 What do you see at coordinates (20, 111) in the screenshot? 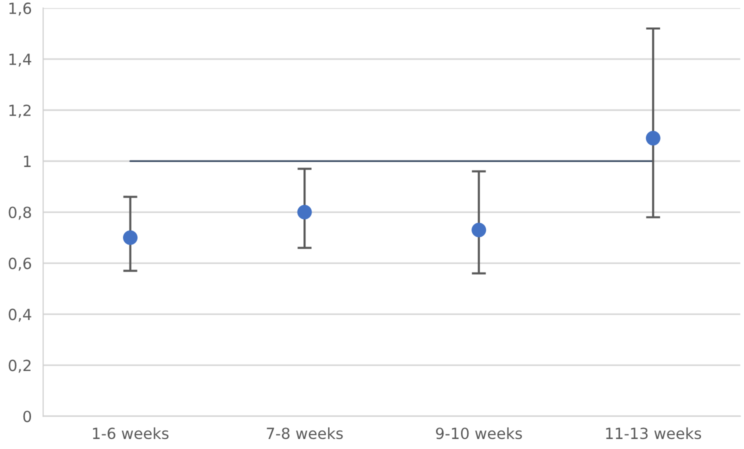
I see `y-tick-label: 1,2` at bounding box center [20, 111].